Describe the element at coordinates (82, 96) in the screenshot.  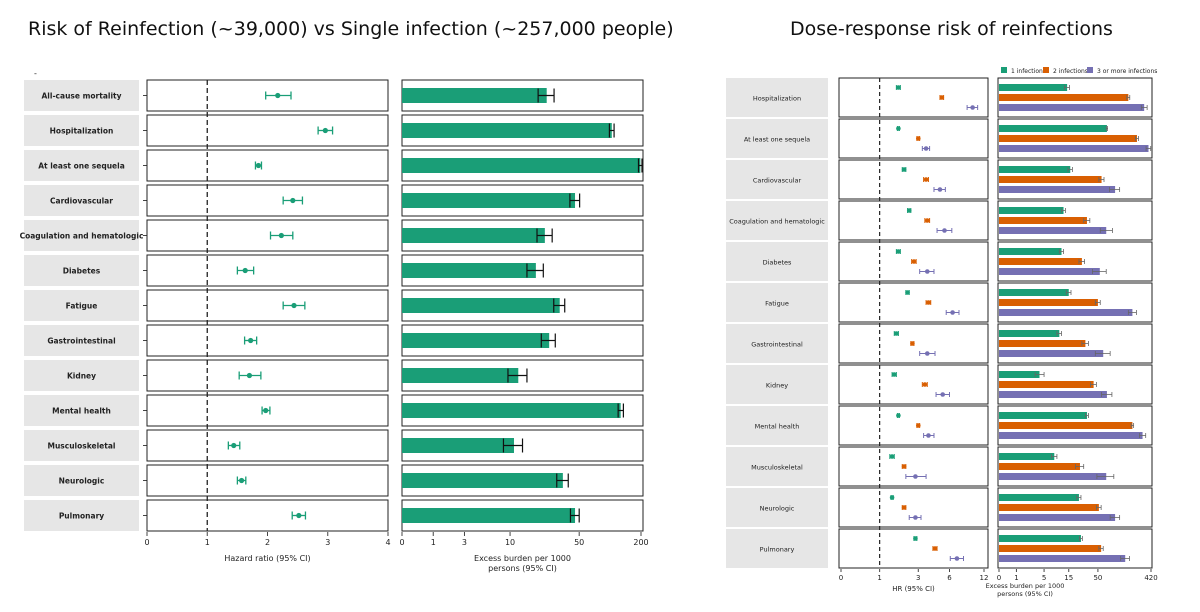
I see `category-label: All-cause mortality` at that location.